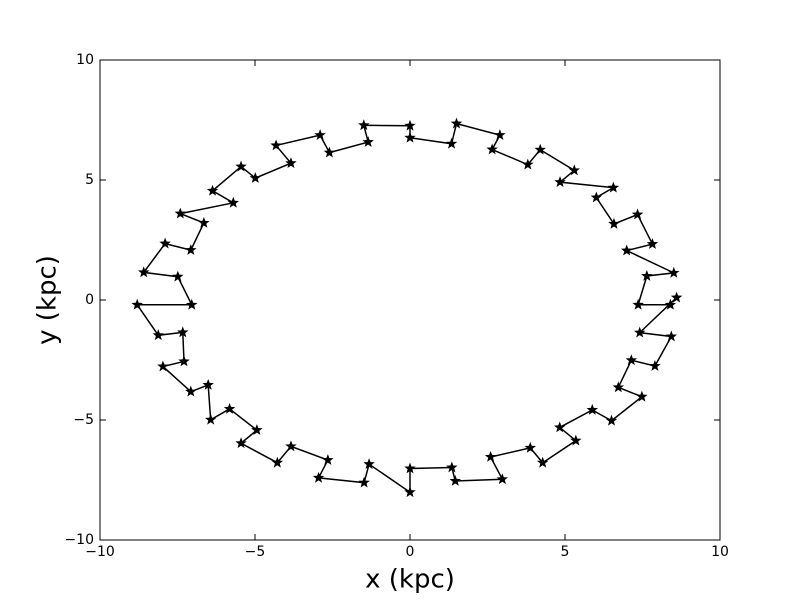 The width and height of the screenshot is (800, 600). Describe the element at coordinates (720, 552) in the screenshot. I see `x-tick-label: 10` at that location.